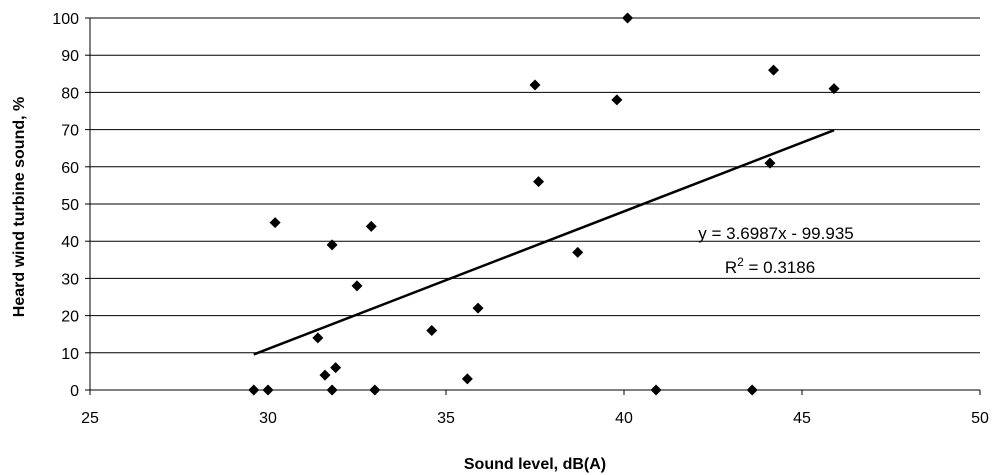 Image resolution: width=995 pixels, height=475 pixels. I want to click on y-tick-label: 90, so click(70, 56).